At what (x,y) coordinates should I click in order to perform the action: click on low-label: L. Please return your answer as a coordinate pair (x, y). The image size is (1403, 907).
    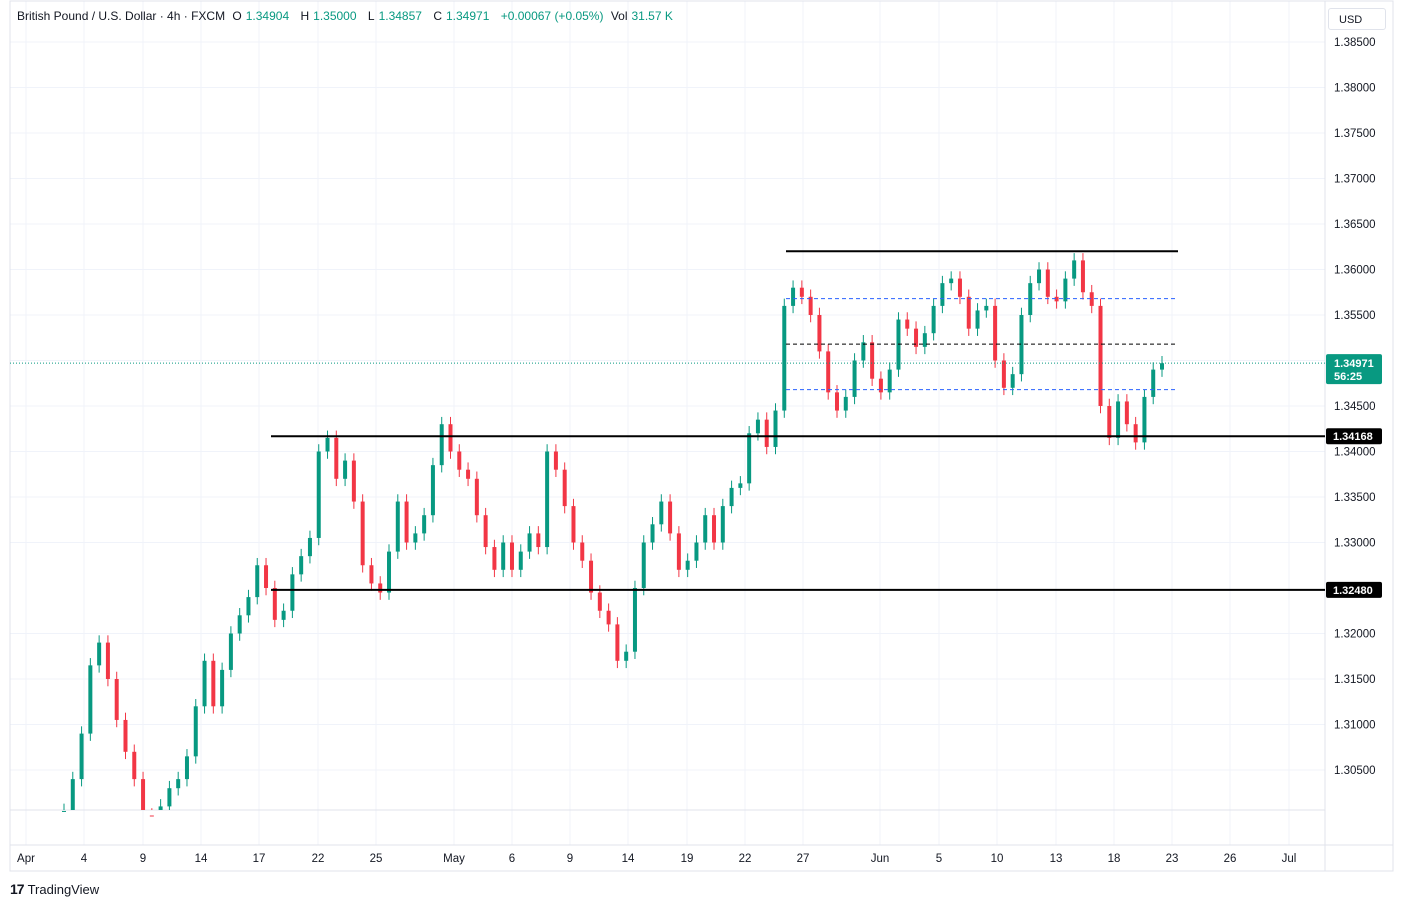
    Looking at the image, I should click on (371, 16).